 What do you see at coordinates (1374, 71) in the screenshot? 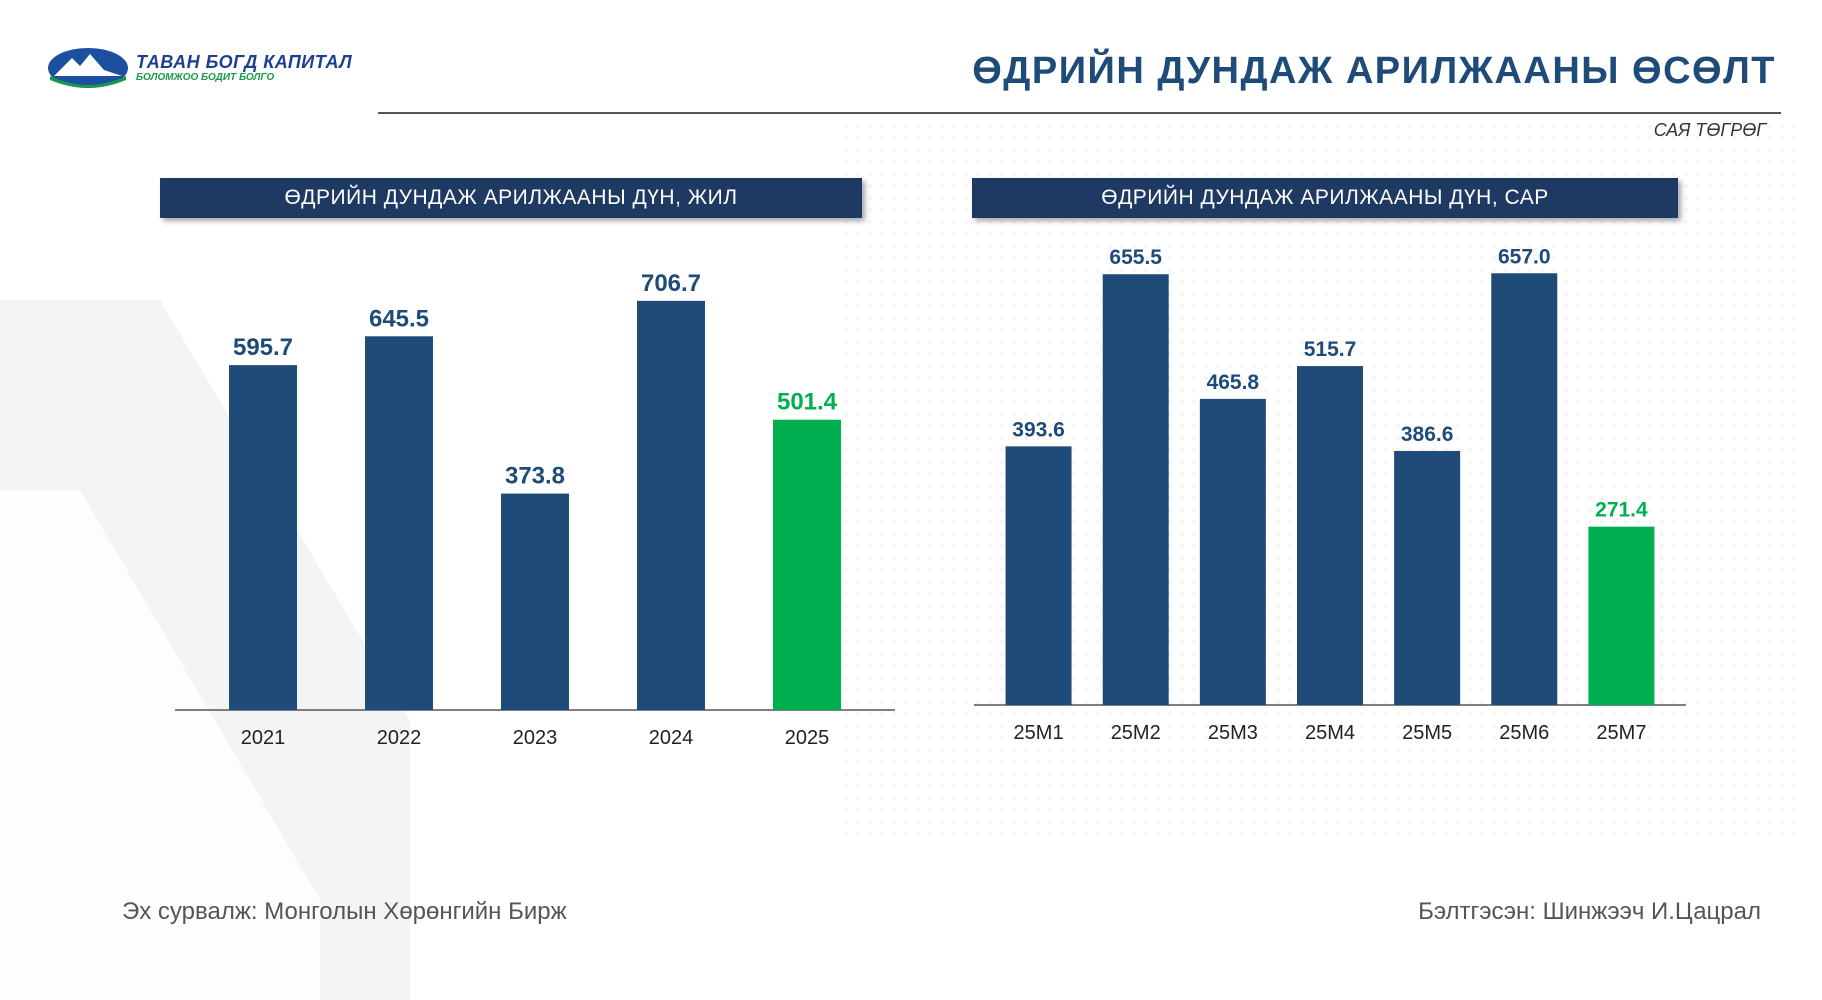
I see `page-title: ӨДРИЙН ДУНДАЖ АРИЛЖААНЫ ӨСӨЛТ` at bounding box center [1374, 71].